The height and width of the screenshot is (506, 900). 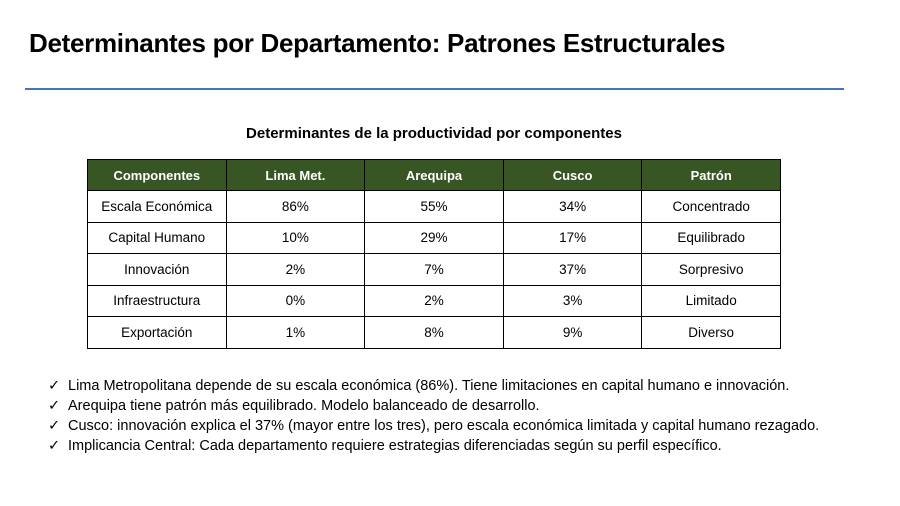 What do you see at coordinates (572, 175) in the screenshot?
I see `header-cell: Cusco` at bounding box center [572, 175].